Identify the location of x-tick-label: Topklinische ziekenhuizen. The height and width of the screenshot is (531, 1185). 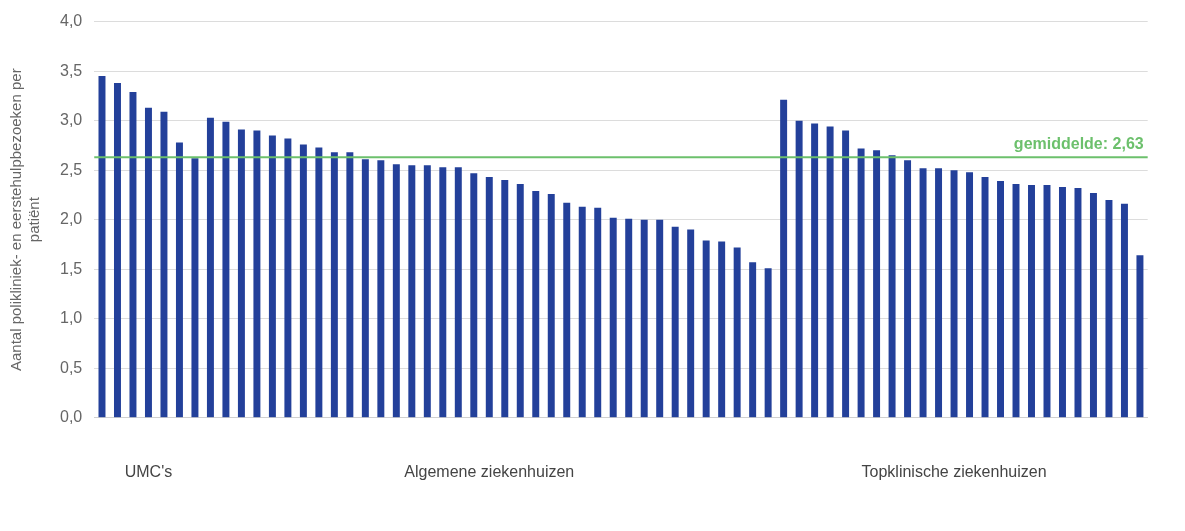
(954, 471).